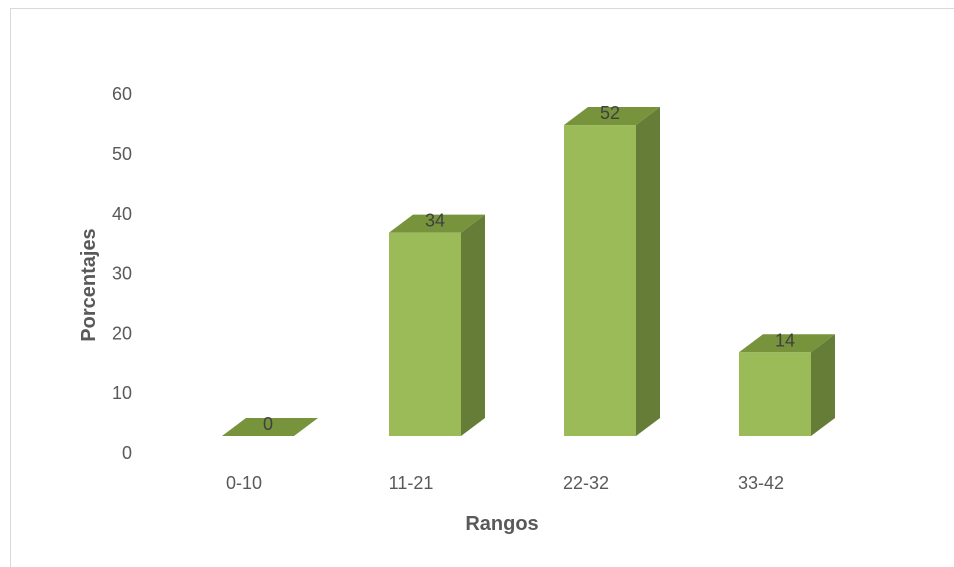 The height and width of the screenshot is (567, 954). What do you see at coordinates (127, 453) in the screenshot?
I see `y-tick-label: 0` at bounding box center [127, 453].